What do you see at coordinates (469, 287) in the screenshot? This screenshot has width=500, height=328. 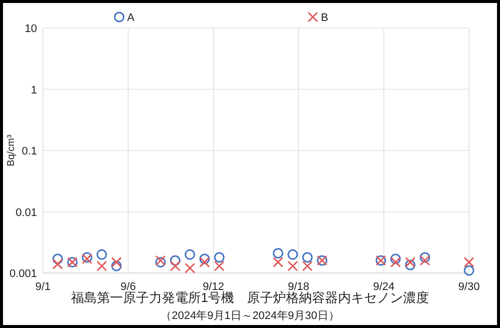 I see `x-tick-label: 9/30` at bounding box center [469, 287].